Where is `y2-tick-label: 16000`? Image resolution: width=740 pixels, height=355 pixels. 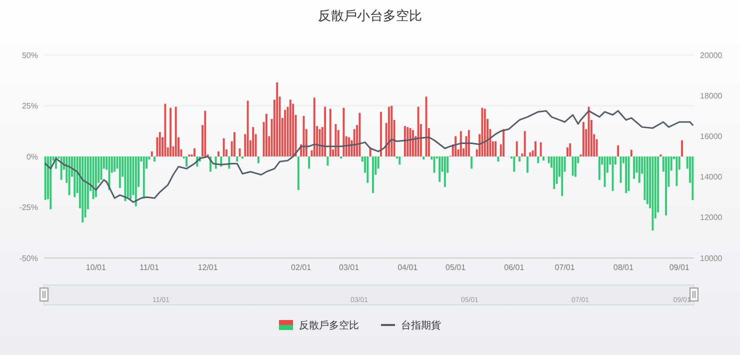 y2-tick-label: 16000 is located at coordinates (711, 136).